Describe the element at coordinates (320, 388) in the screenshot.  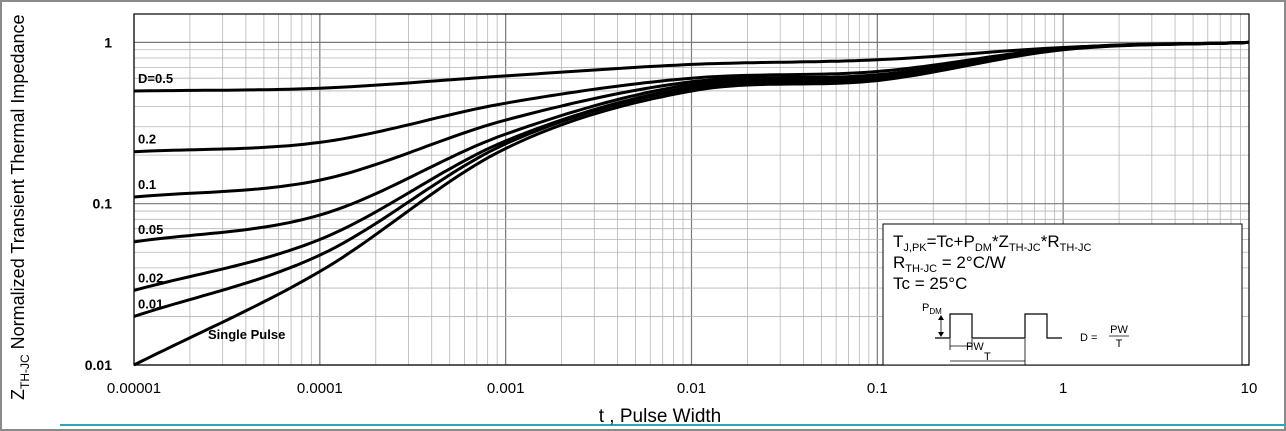
I see `x-tick-label: 0.0001` at that location.